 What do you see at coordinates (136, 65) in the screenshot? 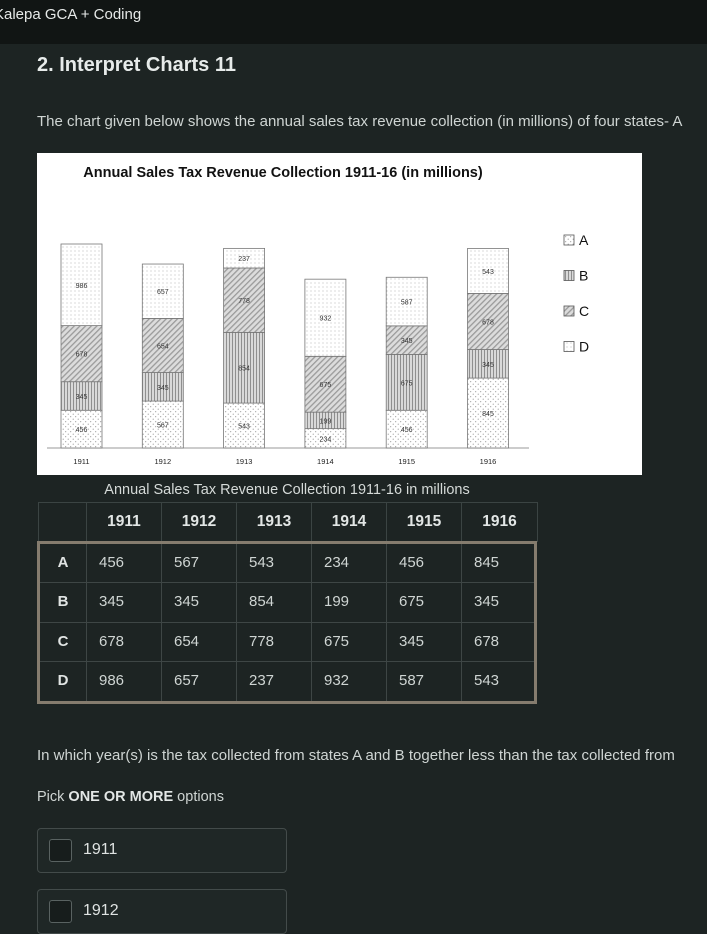
I see `question-title: 2. Interpret Charts 11` at bounding box center [136, 65].